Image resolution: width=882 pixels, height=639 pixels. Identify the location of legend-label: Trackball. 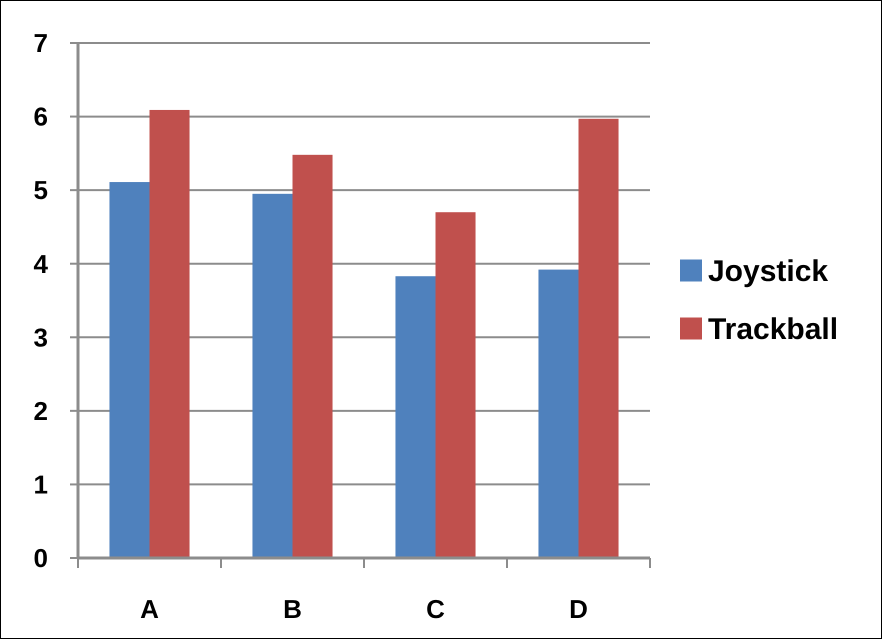
(773, 329).